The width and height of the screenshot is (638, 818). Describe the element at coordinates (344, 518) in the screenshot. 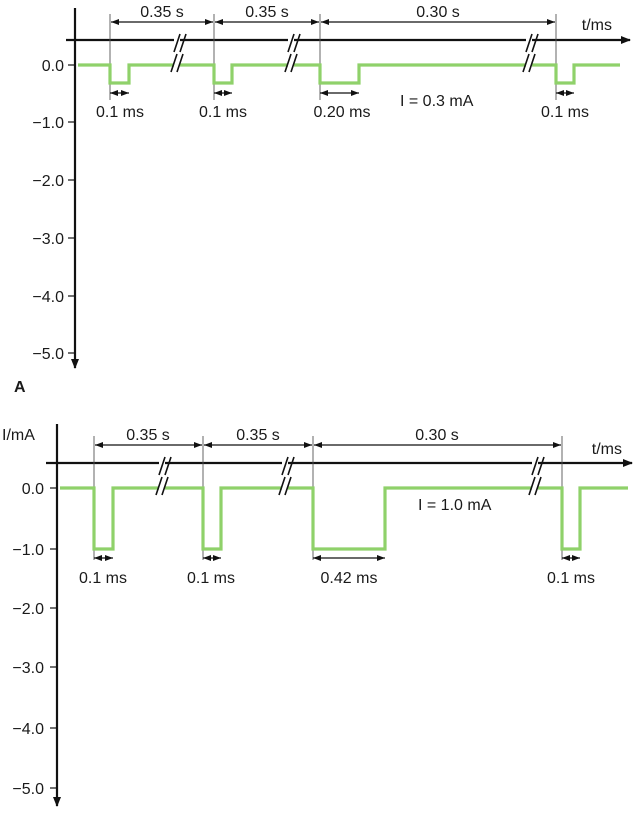

I see `waveform-b` at that location.